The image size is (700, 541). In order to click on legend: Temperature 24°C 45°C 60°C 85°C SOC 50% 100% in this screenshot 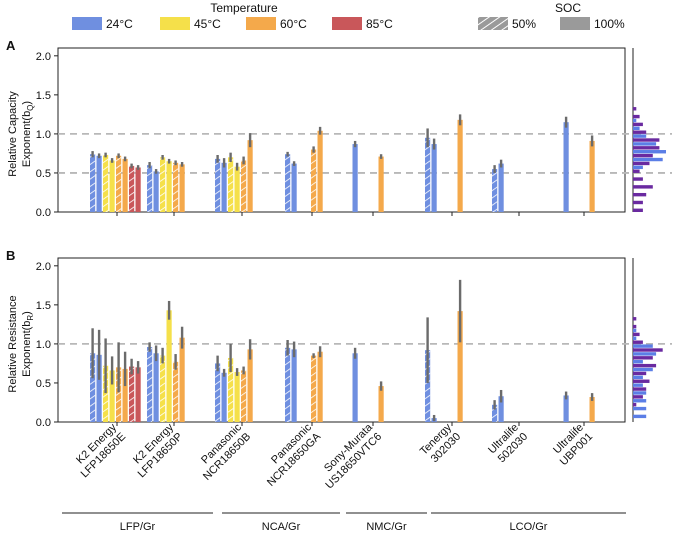, I will do `click(348, 16)`.